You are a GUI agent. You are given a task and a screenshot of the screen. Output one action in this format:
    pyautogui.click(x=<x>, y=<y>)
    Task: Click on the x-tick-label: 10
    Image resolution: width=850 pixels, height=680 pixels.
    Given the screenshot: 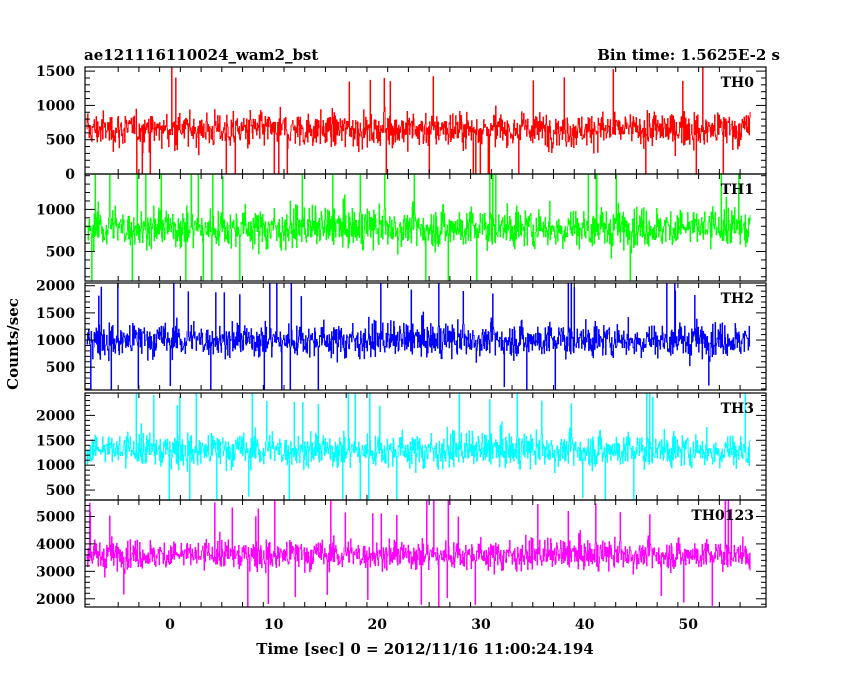 What is the action you would take?
    pyautogui.click(x=274, y=625)
    